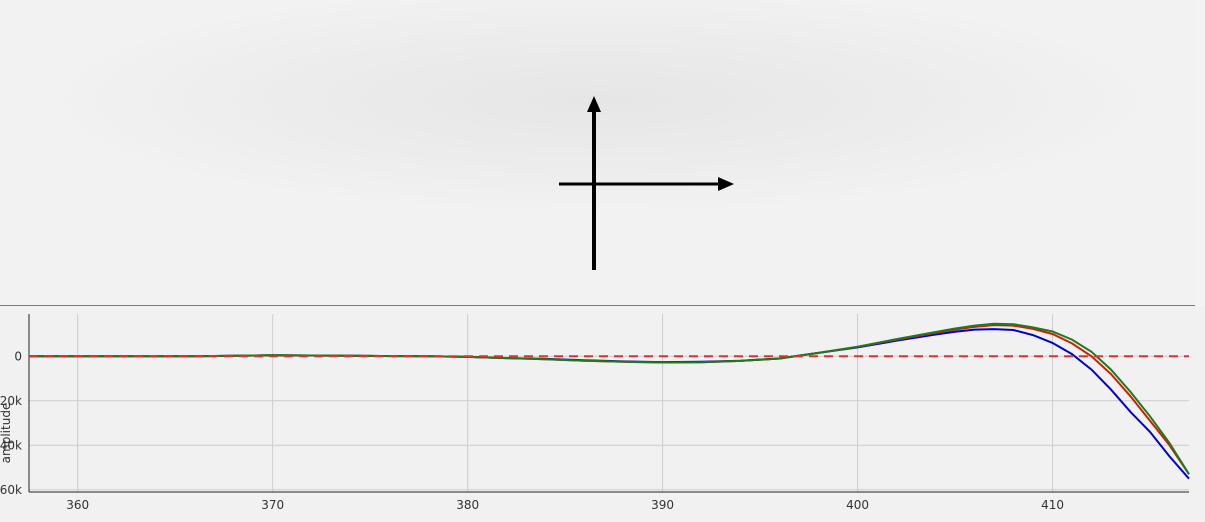 The image size is (1205, 522). I want to click on y-axis-label: amplitude, so click(6, 433).